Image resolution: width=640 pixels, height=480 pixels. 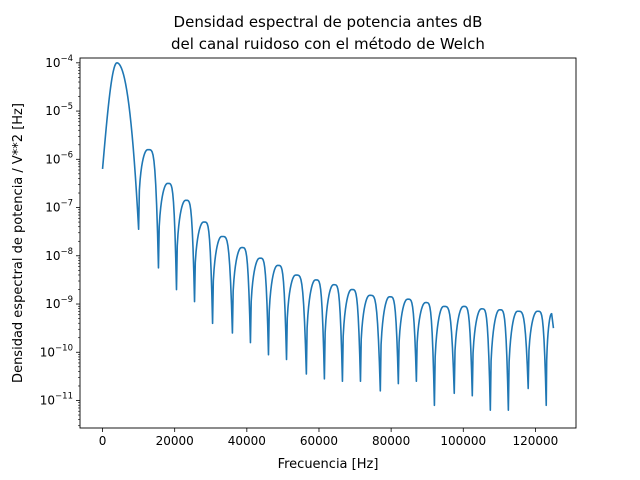 I want to click on y-tick-label: 10⁻¹⁰, so click(x=56, y=351).